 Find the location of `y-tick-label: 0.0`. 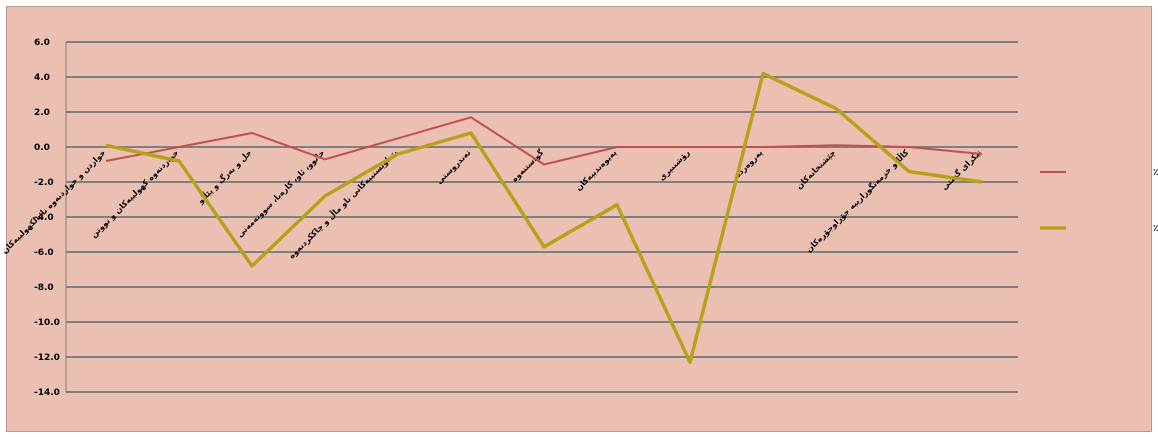

y-tick-label: 0.0 is located at coordinates (42, 148).